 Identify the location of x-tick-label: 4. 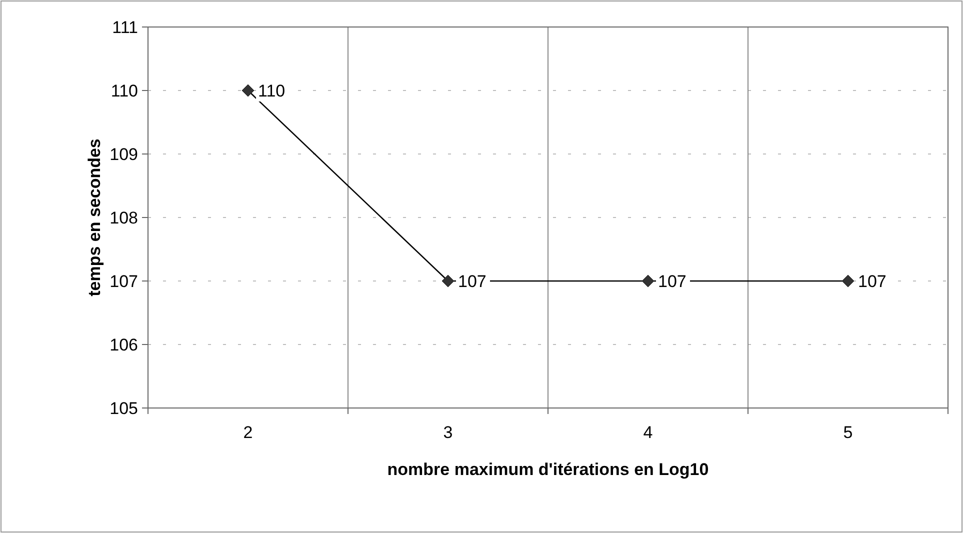
(648, 432).